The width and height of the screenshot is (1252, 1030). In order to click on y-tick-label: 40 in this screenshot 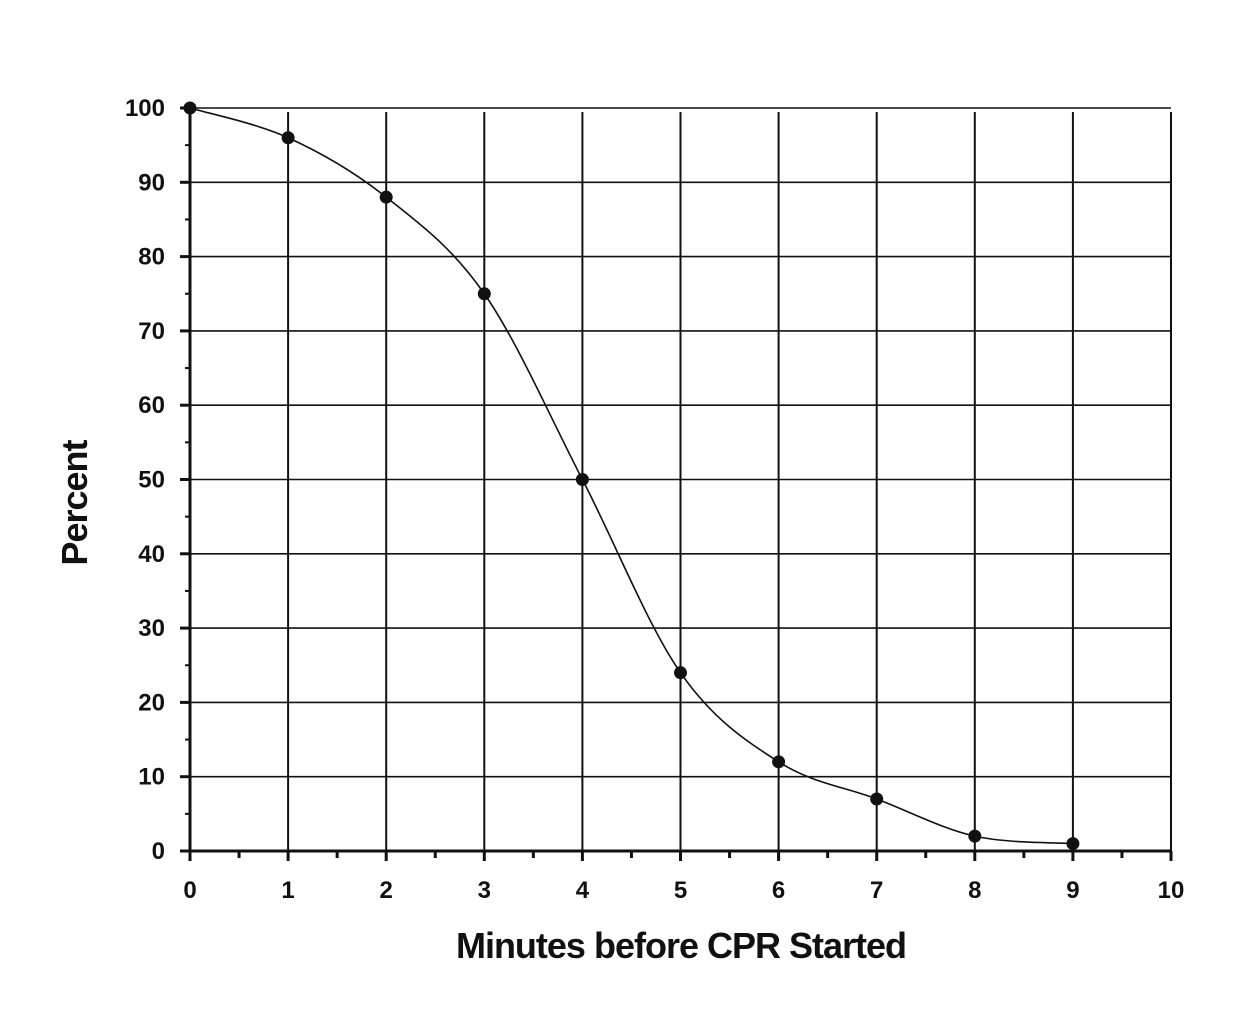, I will do `click(151, 554)`.